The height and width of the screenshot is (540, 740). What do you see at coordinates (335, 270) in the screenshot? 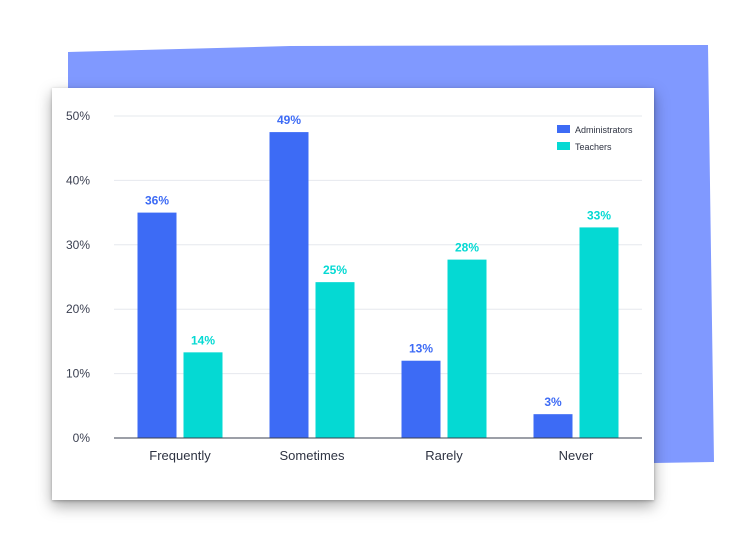
I see `value-label: 25%` at bounding box center [335, 270].